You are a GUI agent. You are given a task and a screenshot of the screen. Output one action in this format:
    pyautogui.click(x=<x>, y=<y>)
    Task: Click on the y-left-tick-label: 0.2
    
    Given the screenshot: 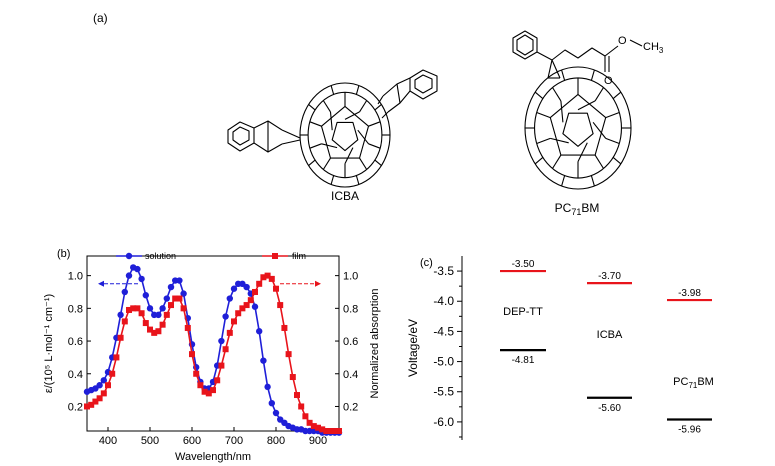 What is the action you would take?
    pyautogui.click(x=75, y=407)
    